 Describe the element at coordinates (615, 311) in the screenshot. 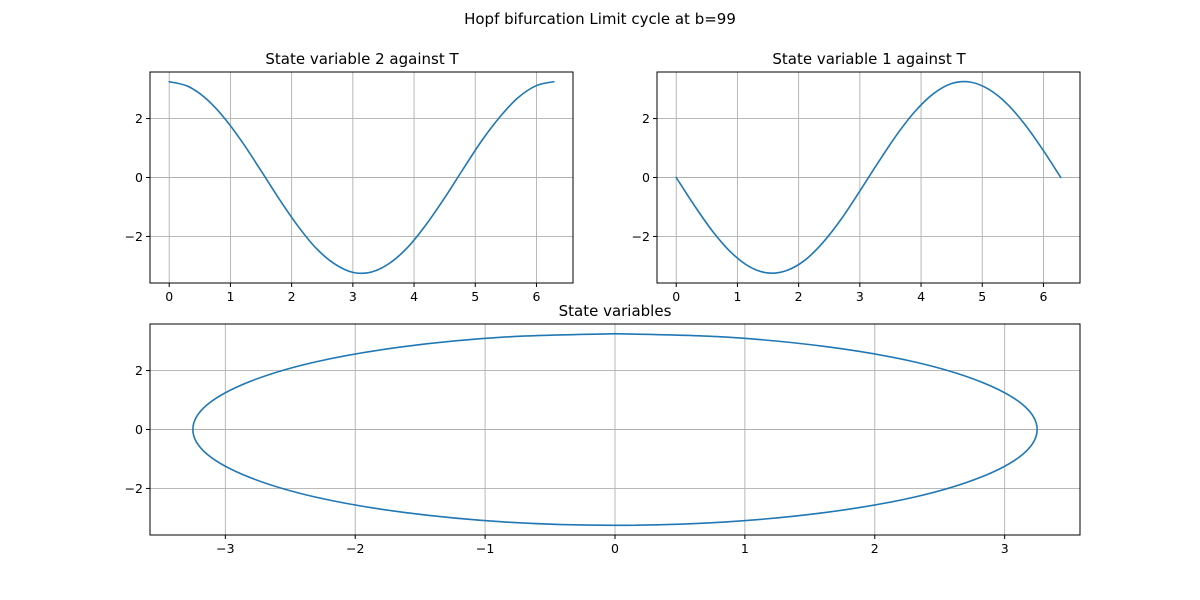

I see `subplot-title: State variables` at that location.